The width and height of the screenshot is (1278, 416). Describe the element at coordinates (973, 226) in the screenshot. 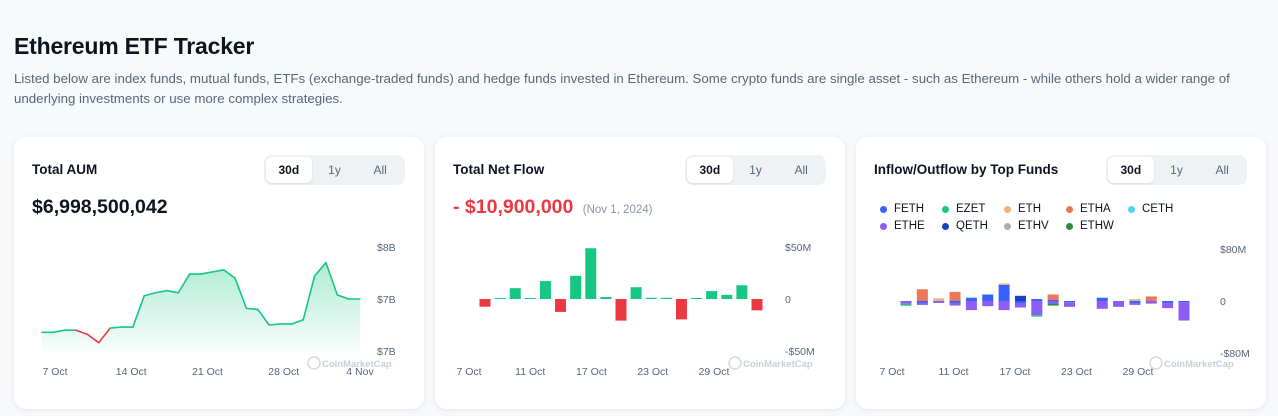

I see `legend-item-qeth: QETH` at that location.